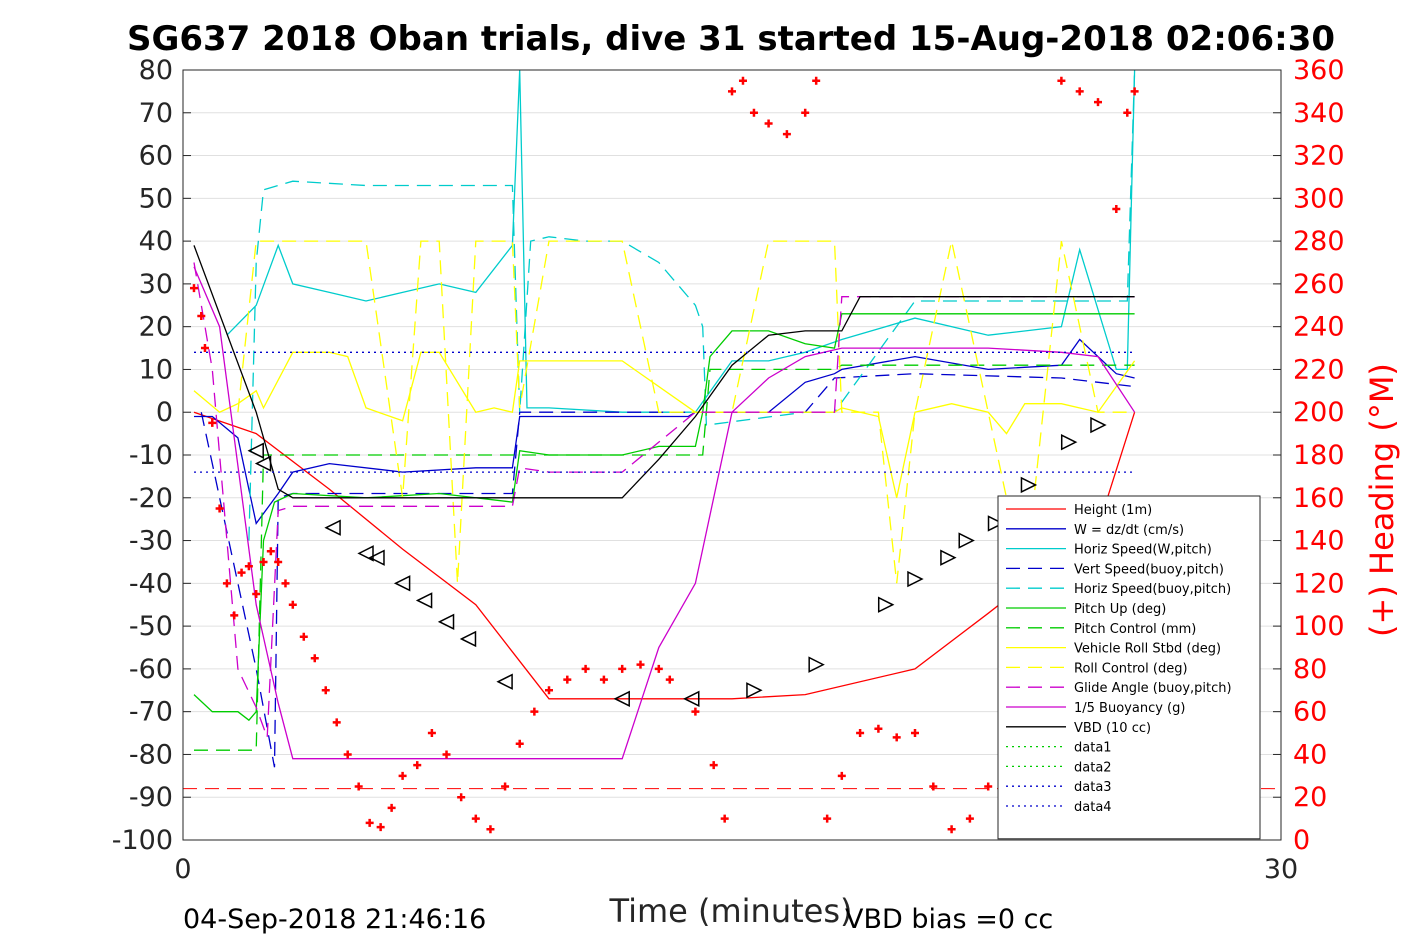 Image resolution: width=1417 pixels, height=945 pixels. What do you see at coordinates (1281, 869) in the screenshot?
I see `x-tick-label: 30` at bounding box center [1281, 869].